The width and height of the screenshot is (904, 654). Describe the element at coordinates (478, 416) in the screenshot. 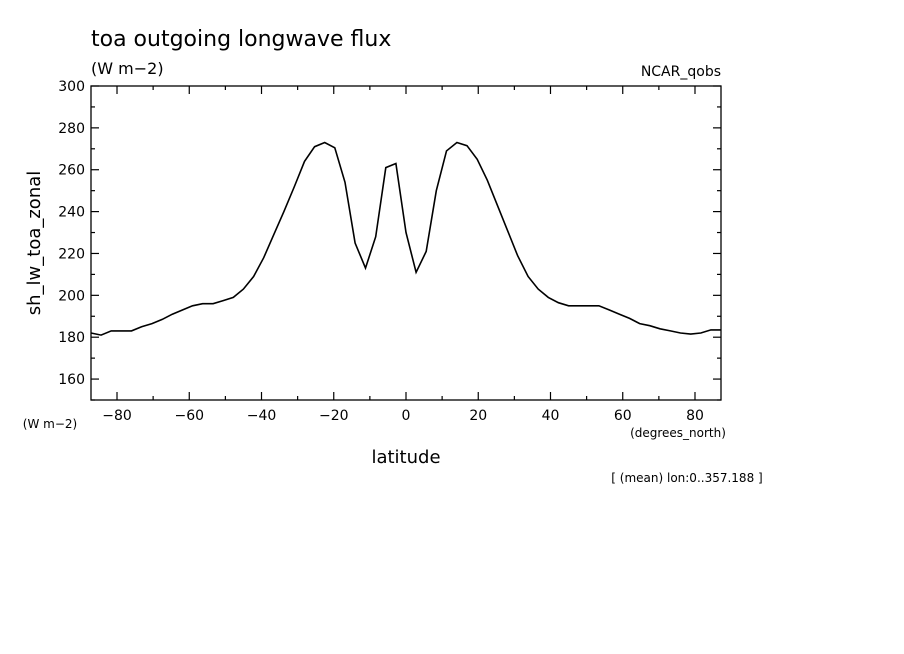

I see `x-tick-label: 20` at that location.